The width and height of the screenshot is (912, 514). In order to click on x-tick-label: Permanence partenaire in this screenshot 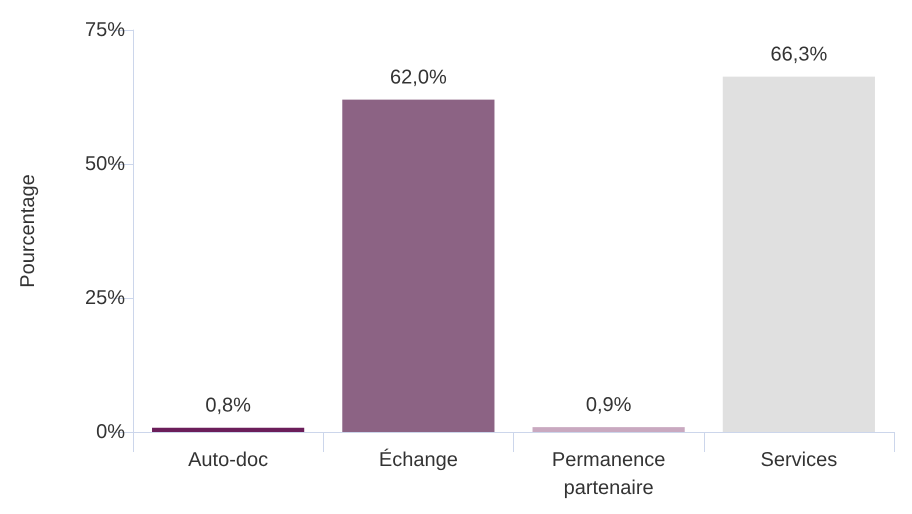, I will do `click(609, 474)`.